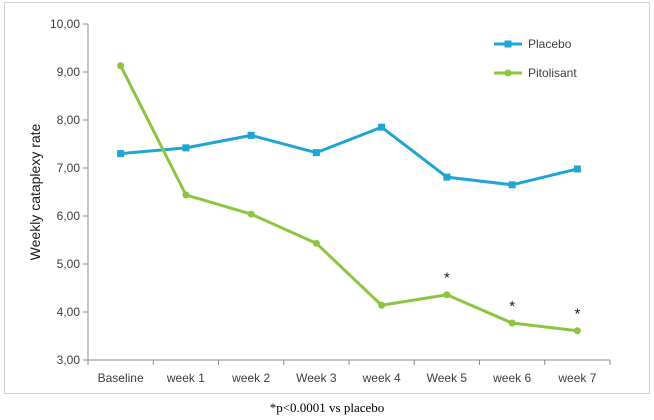  Describe the element at coordinates (327, 407) in the screenshot. I see `footnote: *p<0.0001 vs placebo` at that location.